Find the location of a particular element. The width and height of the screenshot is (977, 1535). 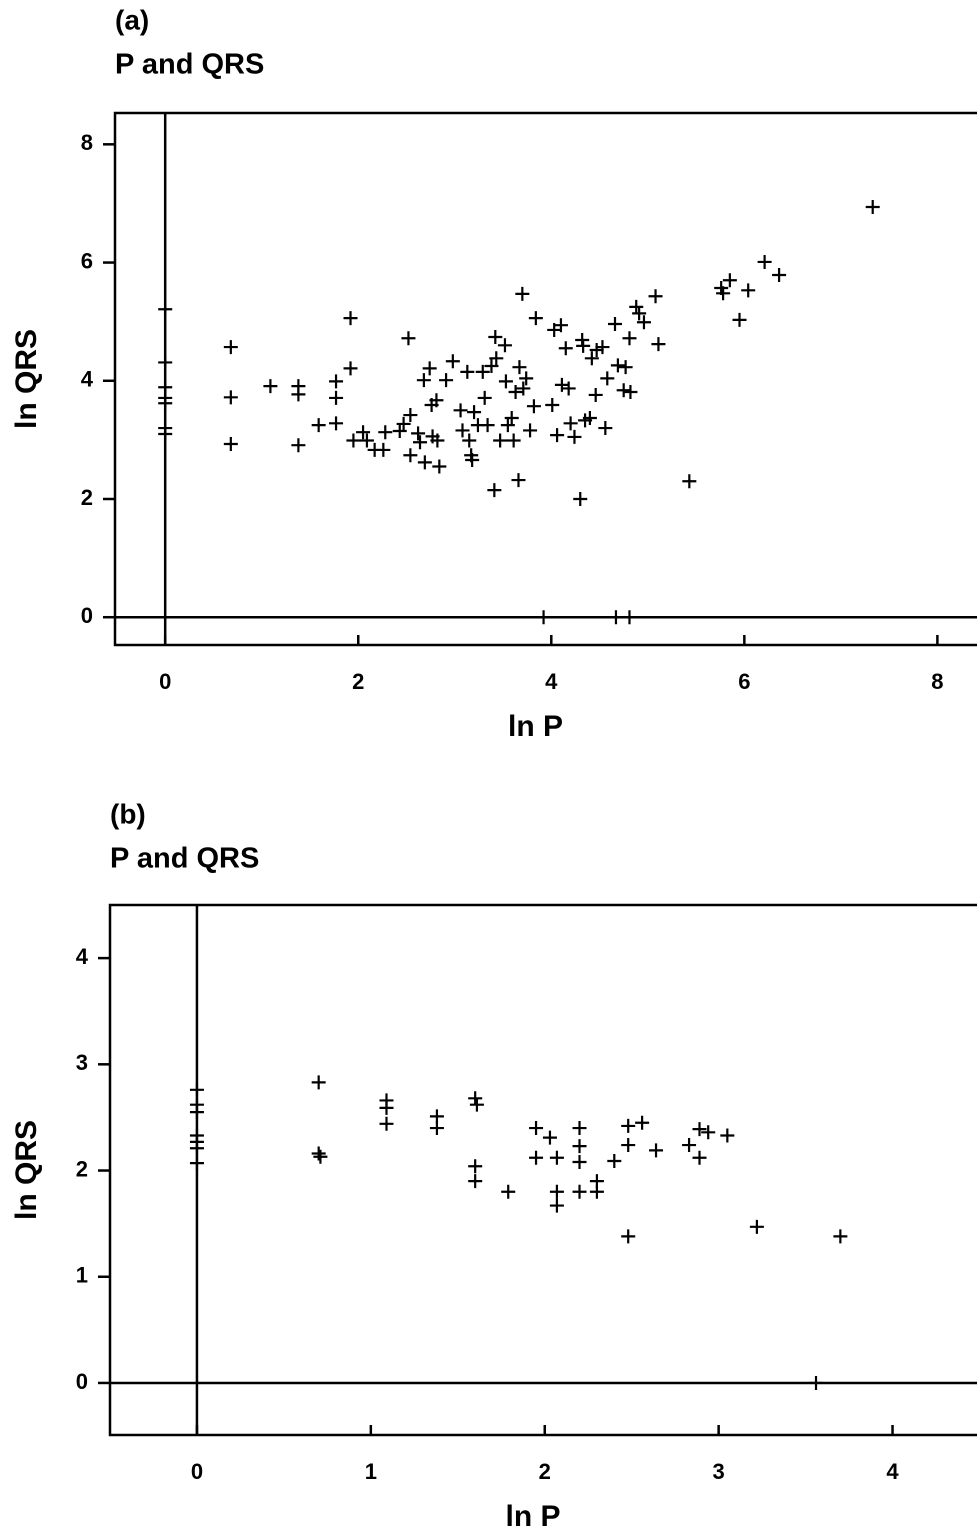

x-tick-label: 6 is located at coordinates (744, 681).